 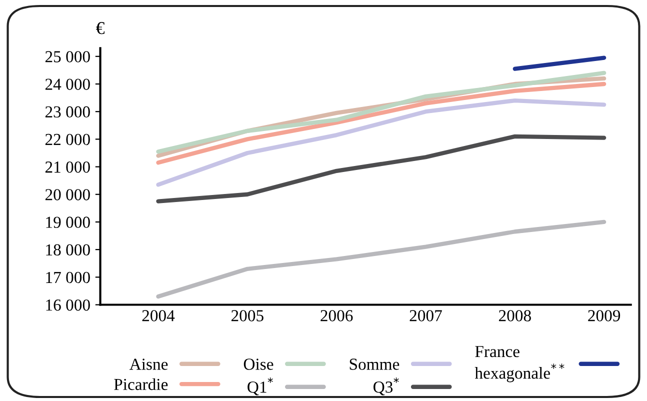 I want to click on legend-label: Somme, so click(x=375, y=364).